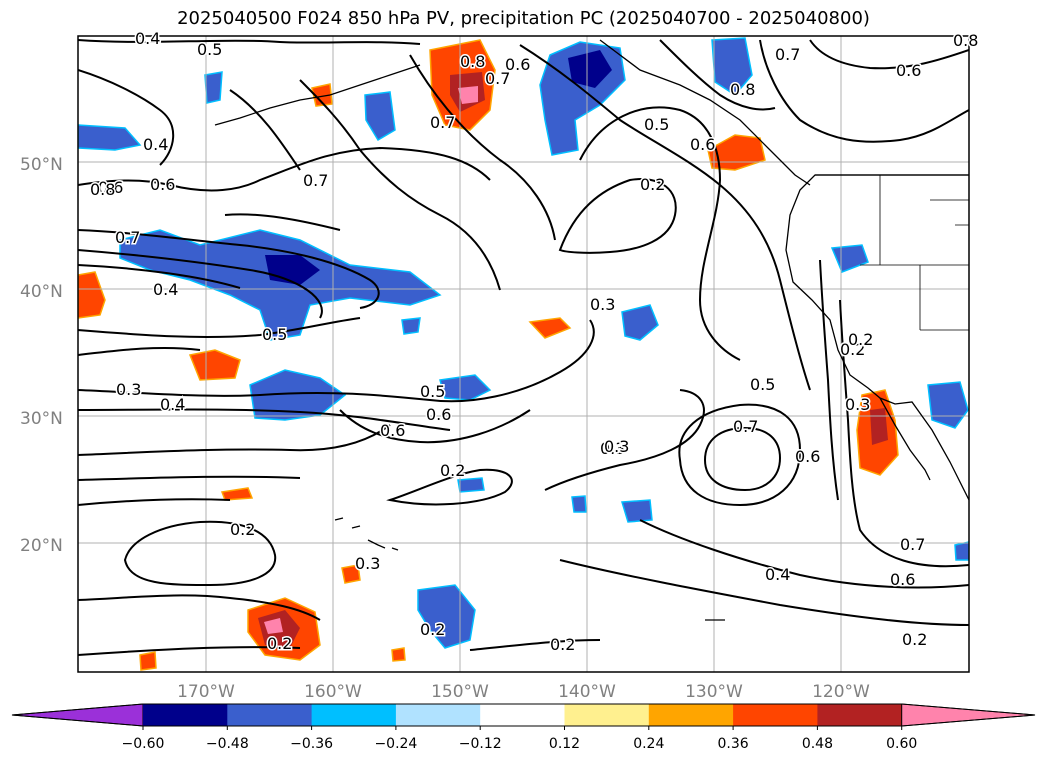 This screenshot has width=1047, height=765. What do you see at coordinates (143, 744) in the screenshot?
I see `colorbar-tick-label: −0.60` at bounding box center [143, 744].